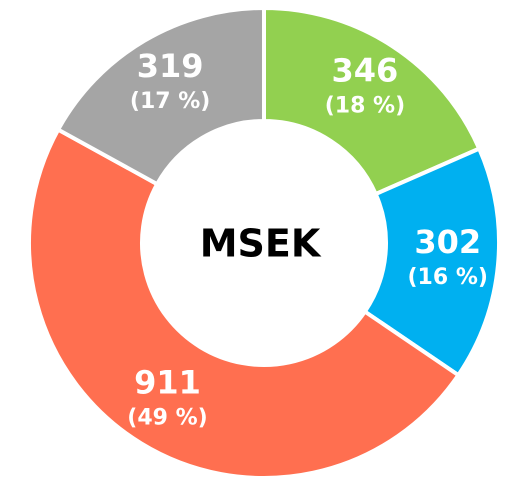 Image resolution: width=513 pixels, height=481 pixels. What do you see at coordinates (261, 244) in the screenshot?
I see `center-label: MSEK` at bounding box center [261, 244].